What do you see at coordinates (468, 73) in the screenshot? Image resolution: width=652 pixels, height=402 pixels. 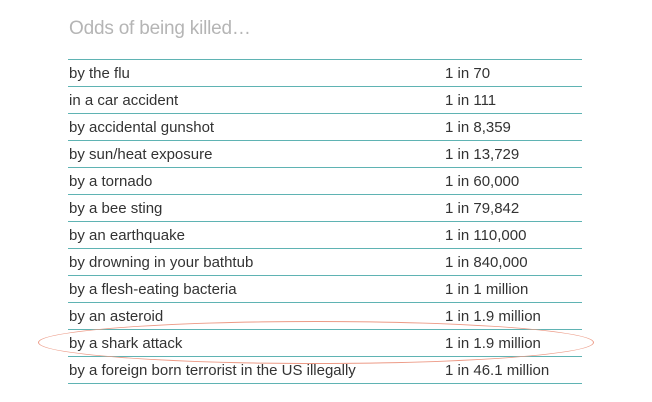 I see `odds-cell: 1 in 70` at bounding box center [468, 73].